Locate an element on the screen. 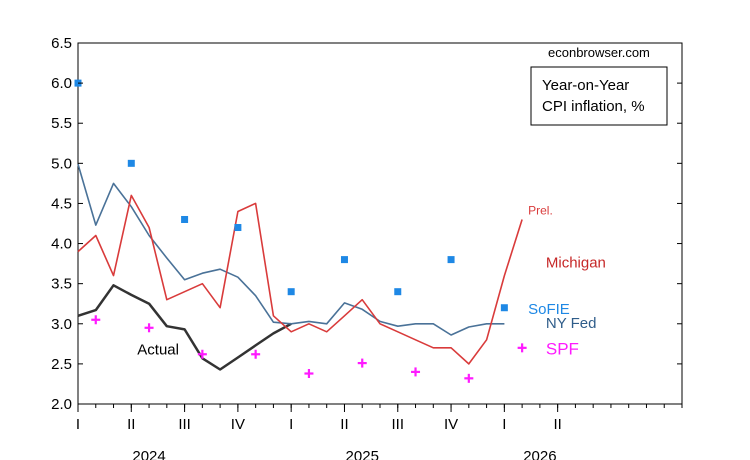 The width and height of the screenshot is (750, 460). watermark: econbrowser.com is located at coordinates (599, 52).